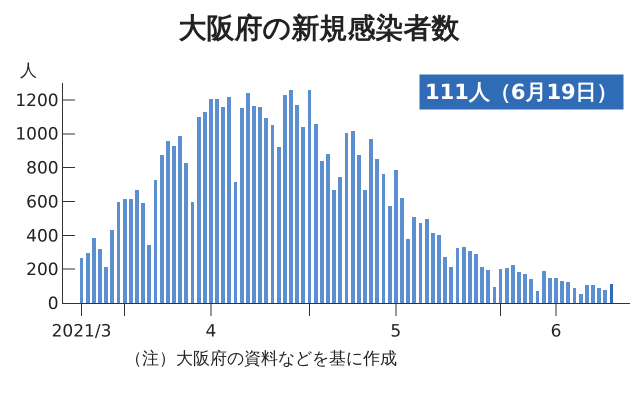  Describe the element at coordinates (42, 202) in the screenshot. I see `y-tick-label: 600` at that location.